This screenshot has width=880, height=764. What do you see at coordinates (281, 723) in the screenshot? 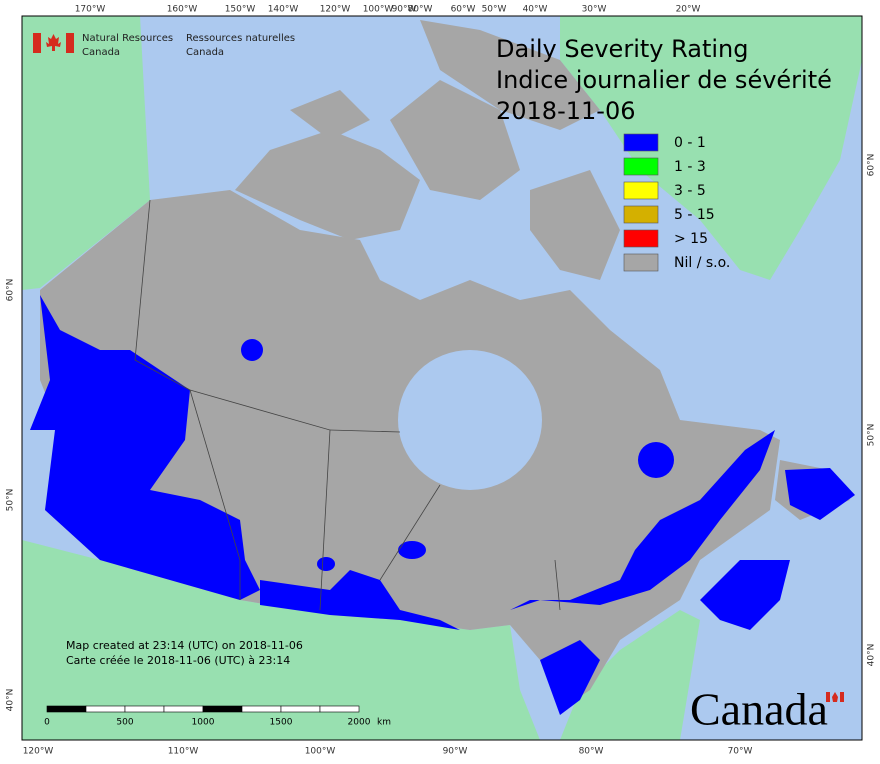
I see `scale-label: 1500` at bounding box center [281, 723].